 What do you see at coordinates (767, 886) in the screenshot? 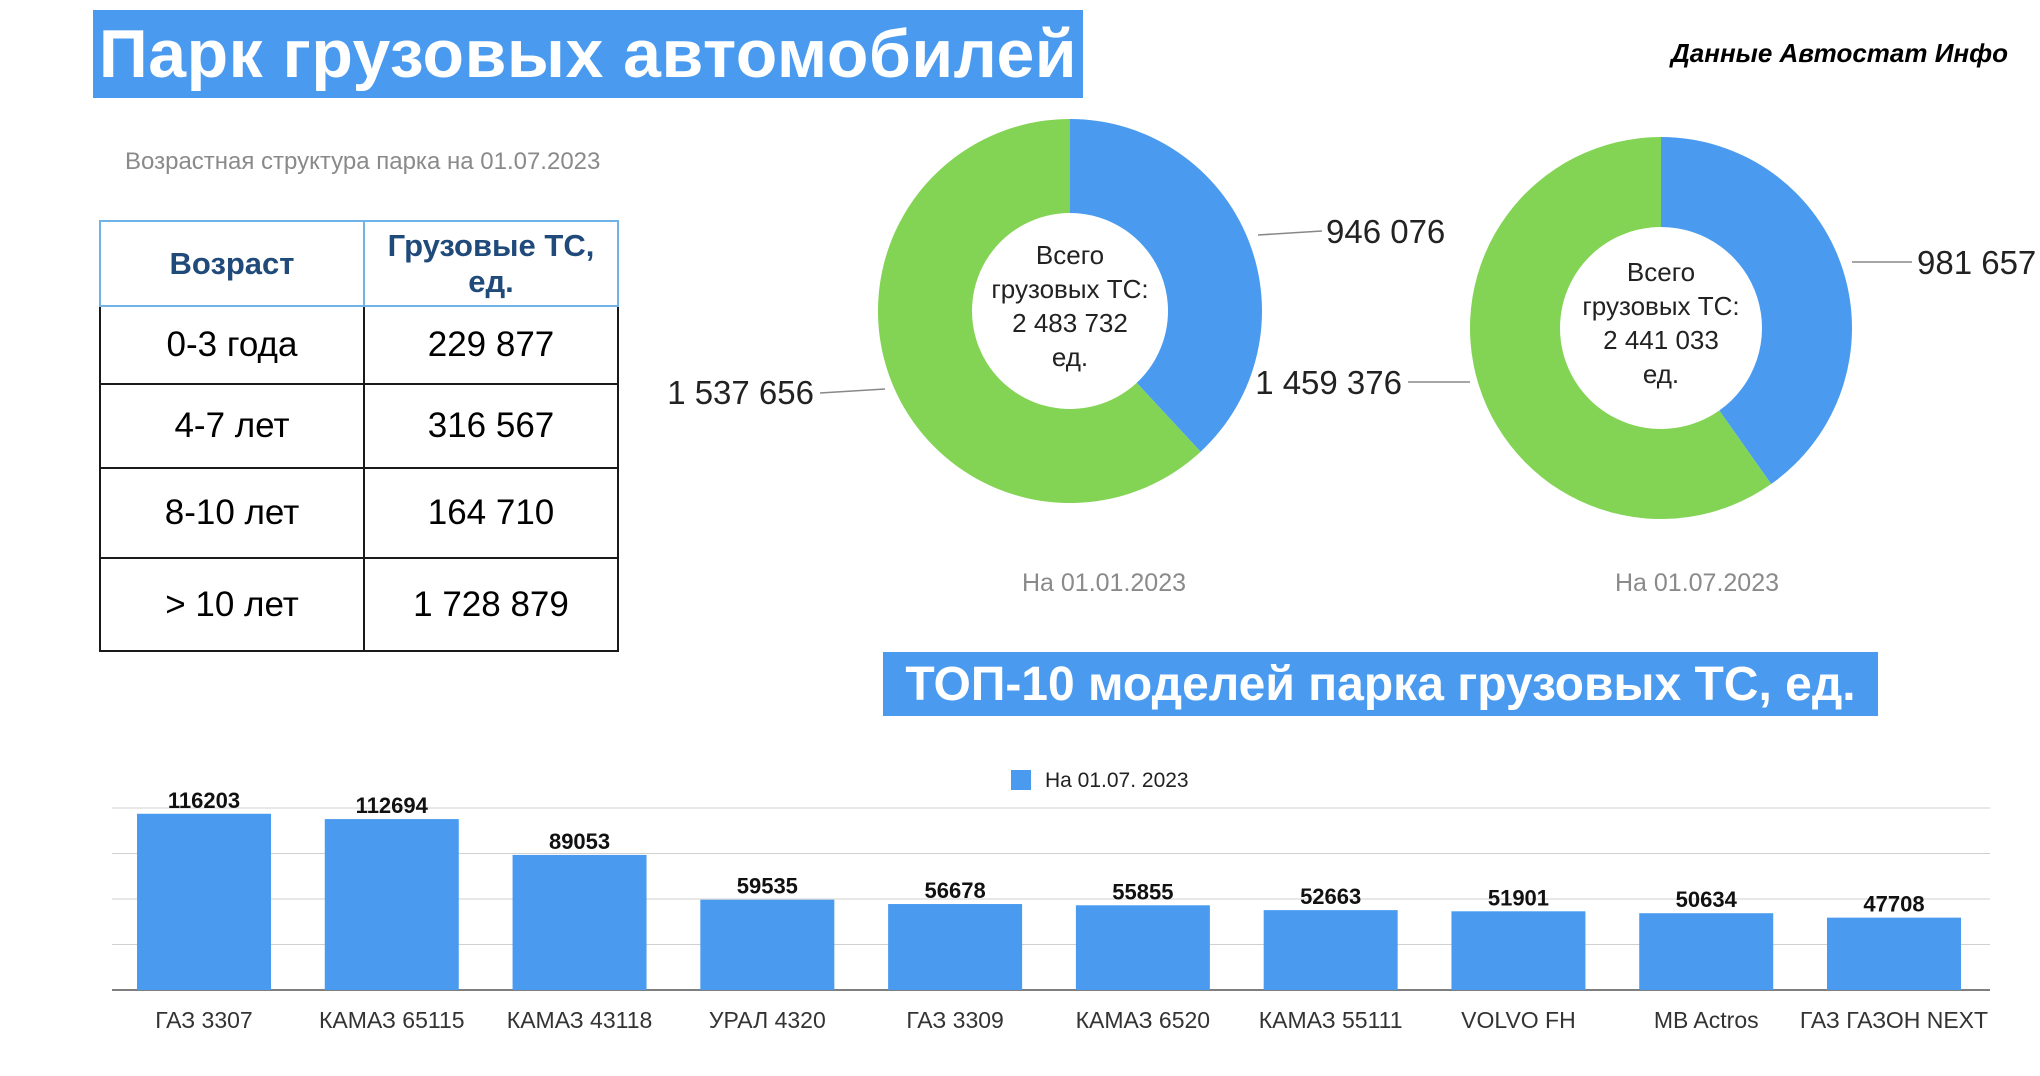
I see `bar-value-label: 59535` at bounding box center [767, 886].